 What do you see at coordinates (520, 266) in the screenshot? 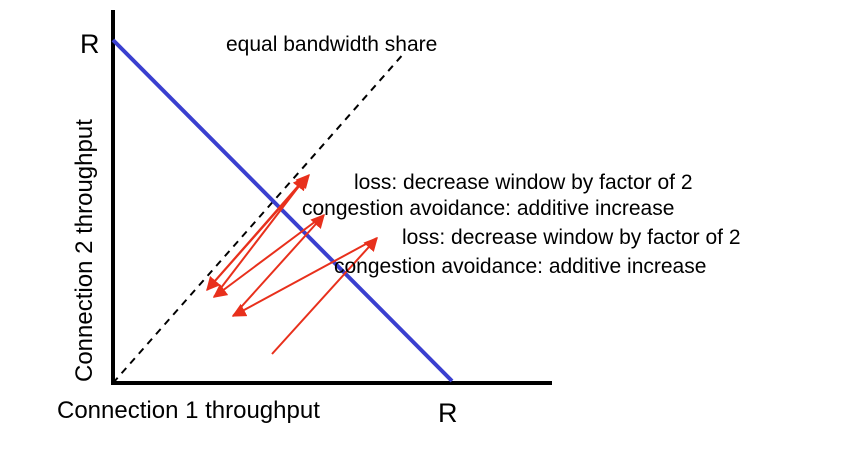
I see `congestion-avoidance-label-2: congestion avoidance: additive increase` at bounding box center [520, 266].